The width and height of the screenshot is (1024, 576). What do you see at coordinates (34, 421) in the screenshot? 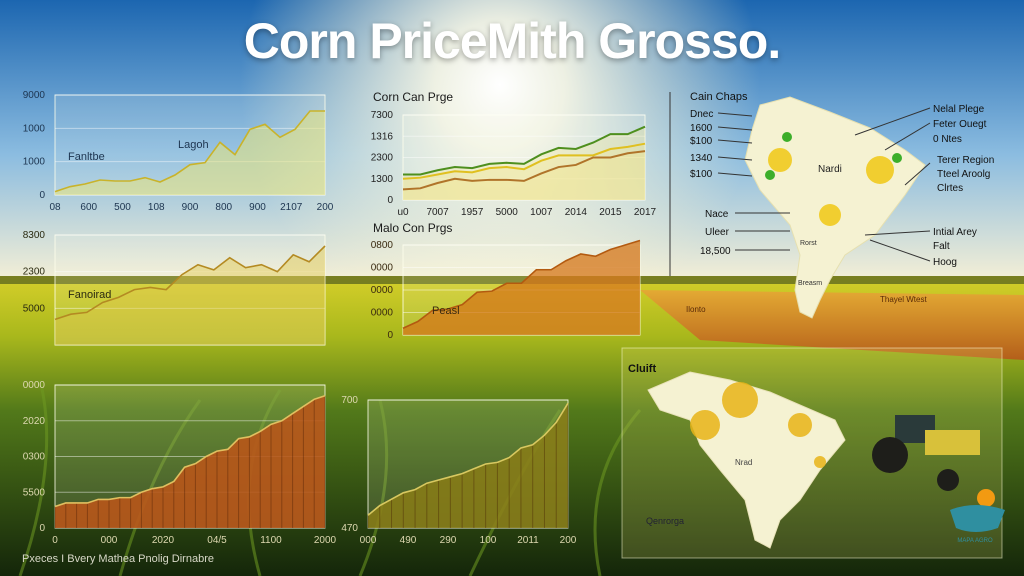
I see `y-tick-label: 2020` at bounding box center [34, 421].